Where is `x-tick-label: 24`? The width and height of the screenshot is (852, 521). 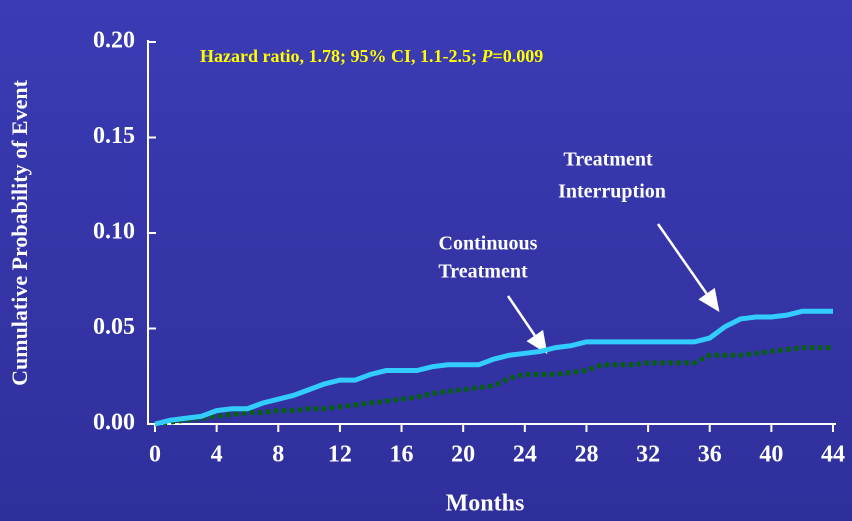
x-tick-label: 24 is located at coordinates (525, 455).